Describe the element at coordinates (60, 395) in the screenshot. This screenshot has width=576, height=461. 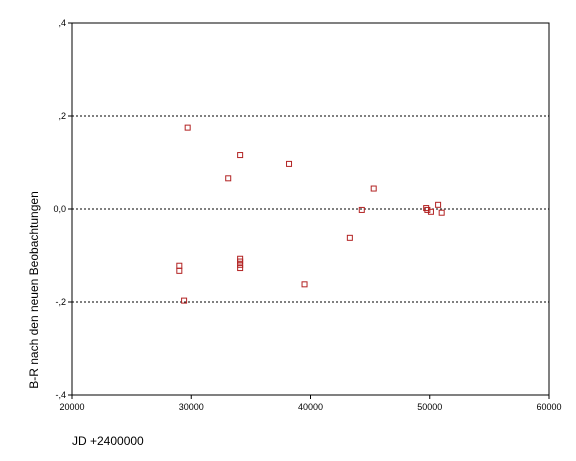
I see `y-tick-label: -,4` at that location.